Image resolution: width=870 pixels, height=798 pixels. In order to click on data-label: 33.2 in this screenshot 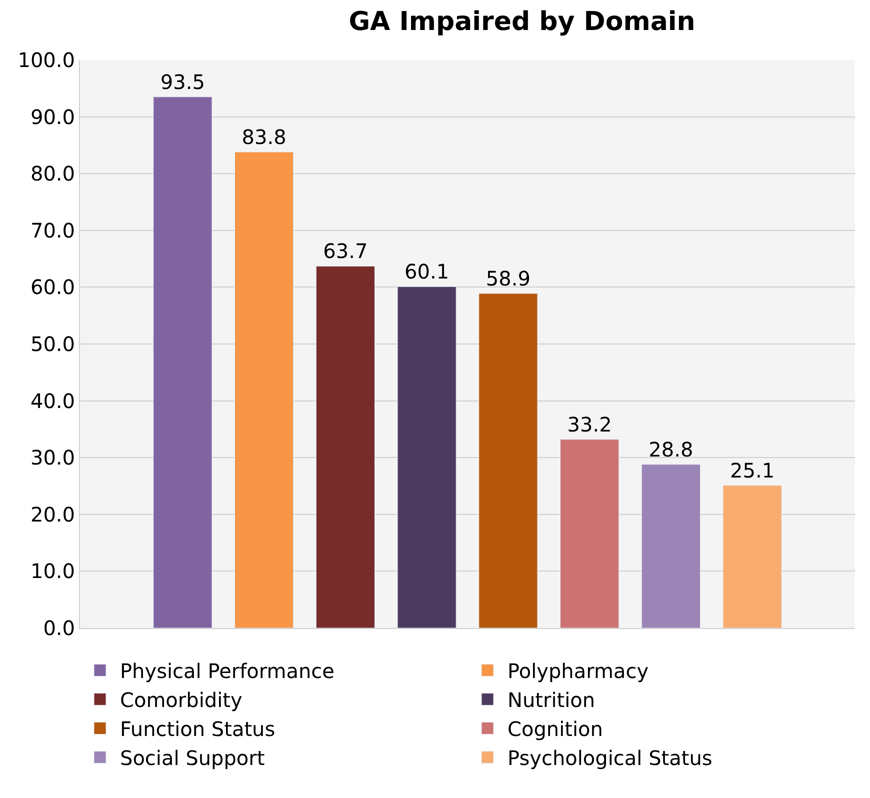, I will do `click(589, 424)`.